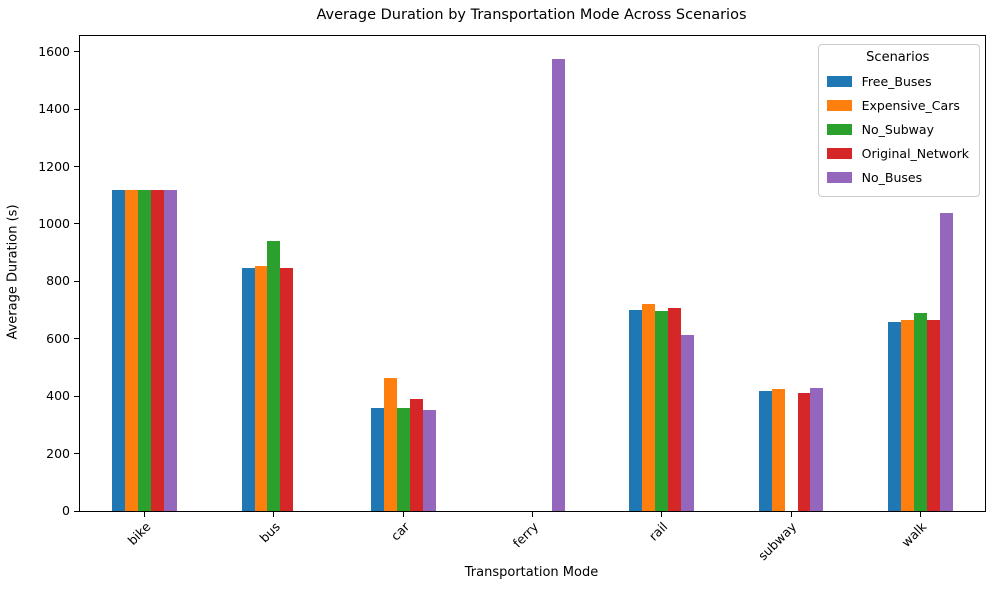  What do you see at coordinates (658, 531) in the screenshot?
I see `x-tick-label-rail: rail` at bounding box center [658, 531].